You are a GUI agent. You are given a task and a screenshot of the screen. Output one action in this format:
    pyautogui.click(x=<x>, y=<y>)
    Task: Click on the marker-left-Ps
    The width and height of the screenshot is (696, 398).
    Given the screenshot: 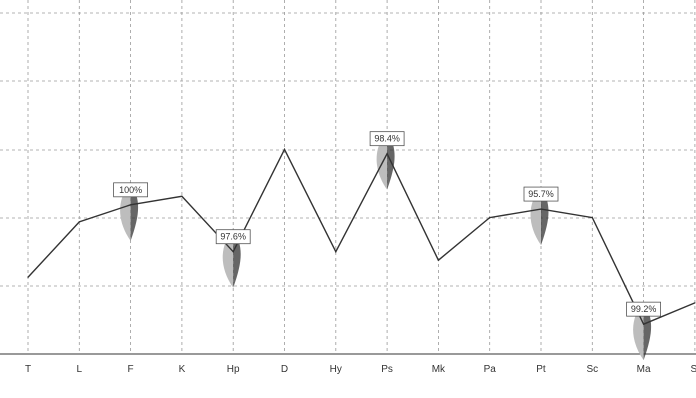 What is the action you would take?
    pyautogui.click(x=382, y=160)
    